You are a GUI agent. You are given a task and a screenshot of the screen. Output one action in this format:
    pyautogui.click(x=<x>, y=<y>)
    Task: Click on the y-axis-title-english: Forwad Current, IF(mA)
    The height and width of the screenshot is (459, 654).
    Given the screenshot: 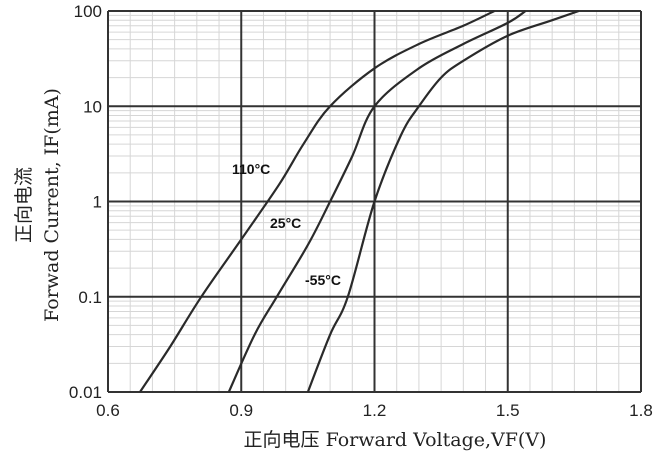 What is the action you would take?
    pyautogui.click(x=52, y=205)
    